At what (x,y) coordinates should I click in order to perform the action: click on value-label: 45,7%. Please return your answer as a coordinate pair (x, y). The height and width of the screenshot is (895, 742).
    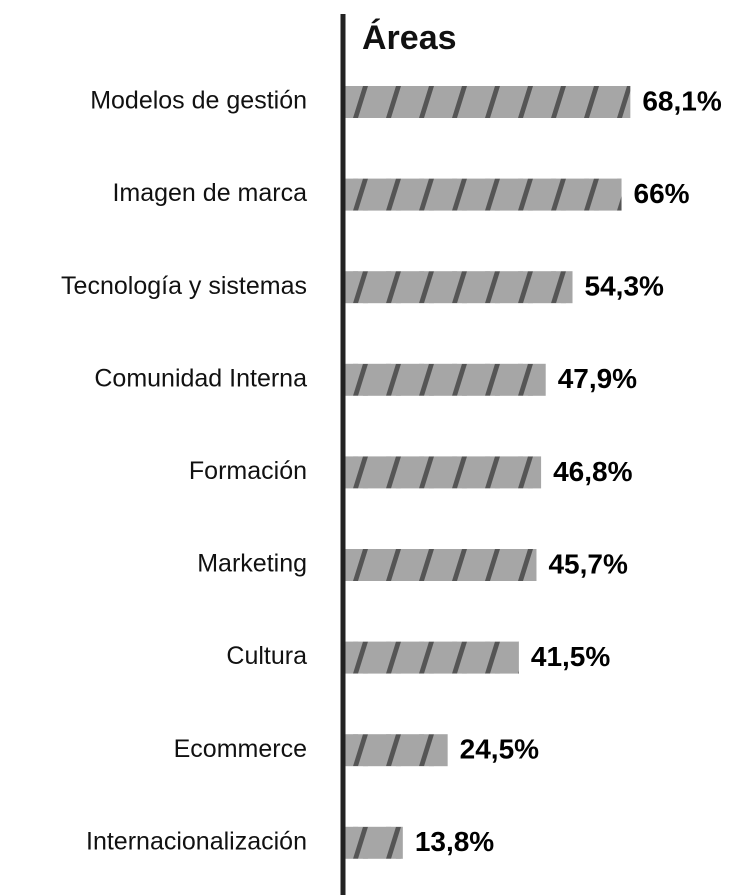
    Looking at the image, I should click on (587, 563).